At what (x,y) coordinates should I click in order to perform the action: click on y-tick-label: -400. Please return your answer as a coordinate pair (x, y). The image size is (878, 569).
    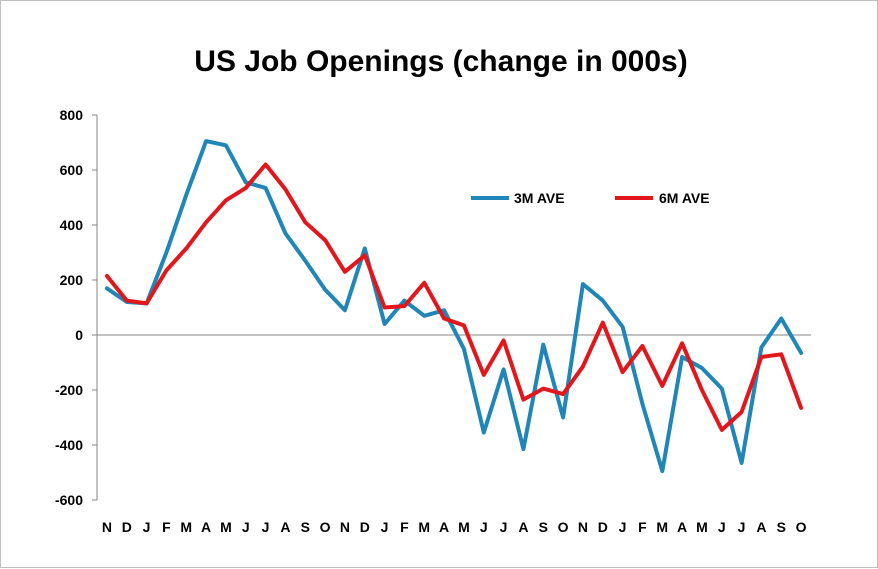
    Looking at the image, I should click on (69, 445).